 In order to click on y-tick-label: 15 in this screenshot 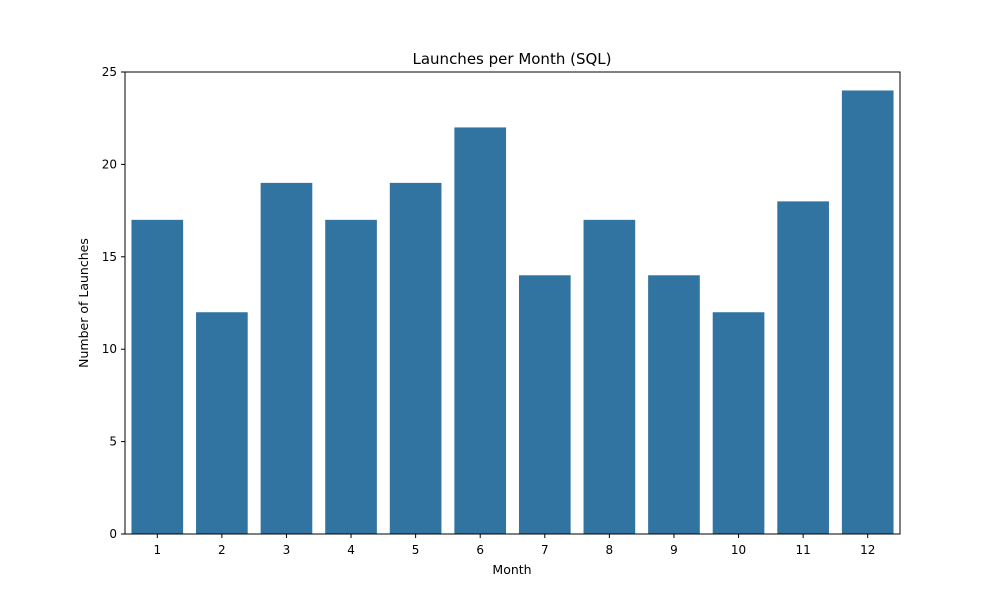, I will do `click(109, 257)`.